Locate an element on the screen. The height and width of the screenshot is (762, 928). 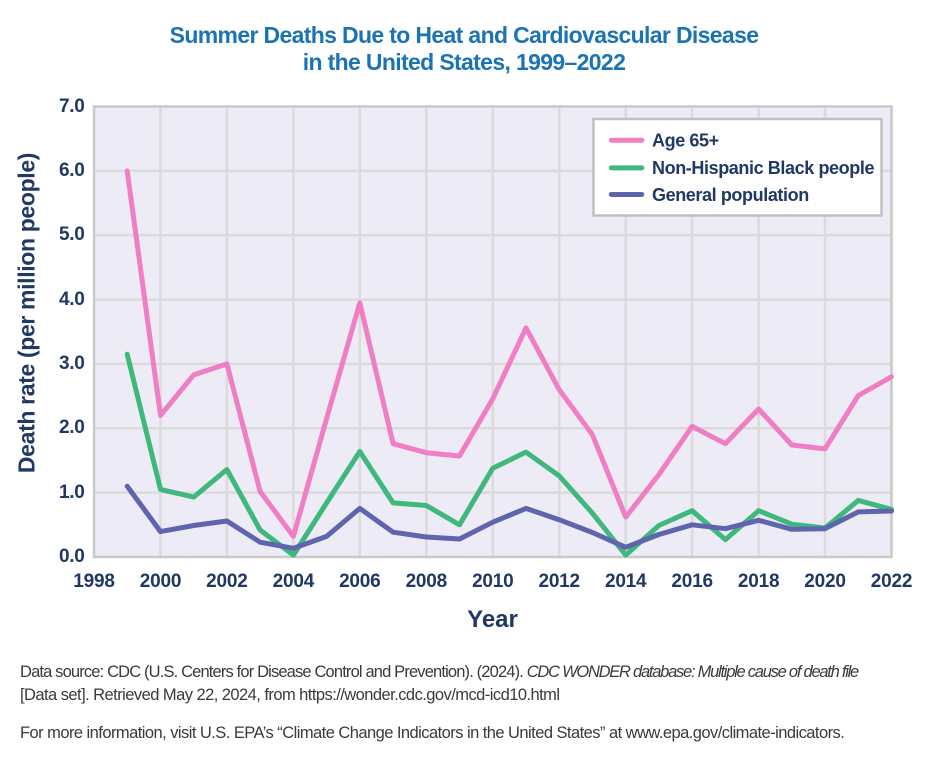
svg-text: General population is located at coordinates (730, 195).